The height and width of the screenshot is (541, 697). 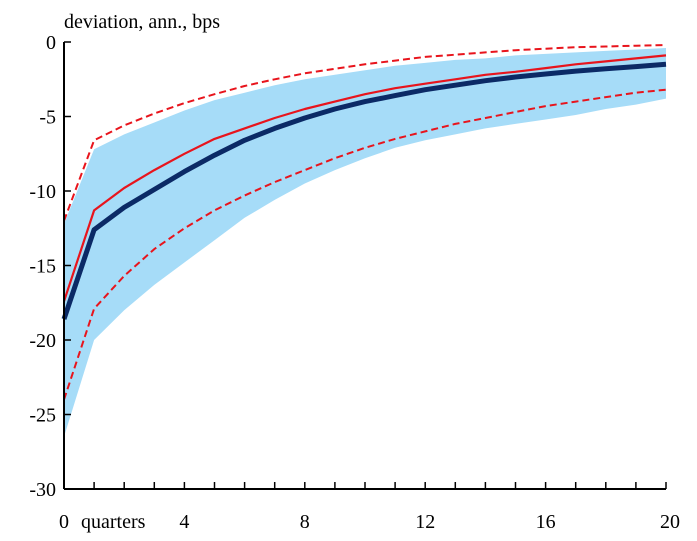 I want to click on y-tick-label: -10, so click(x=42, y=192).